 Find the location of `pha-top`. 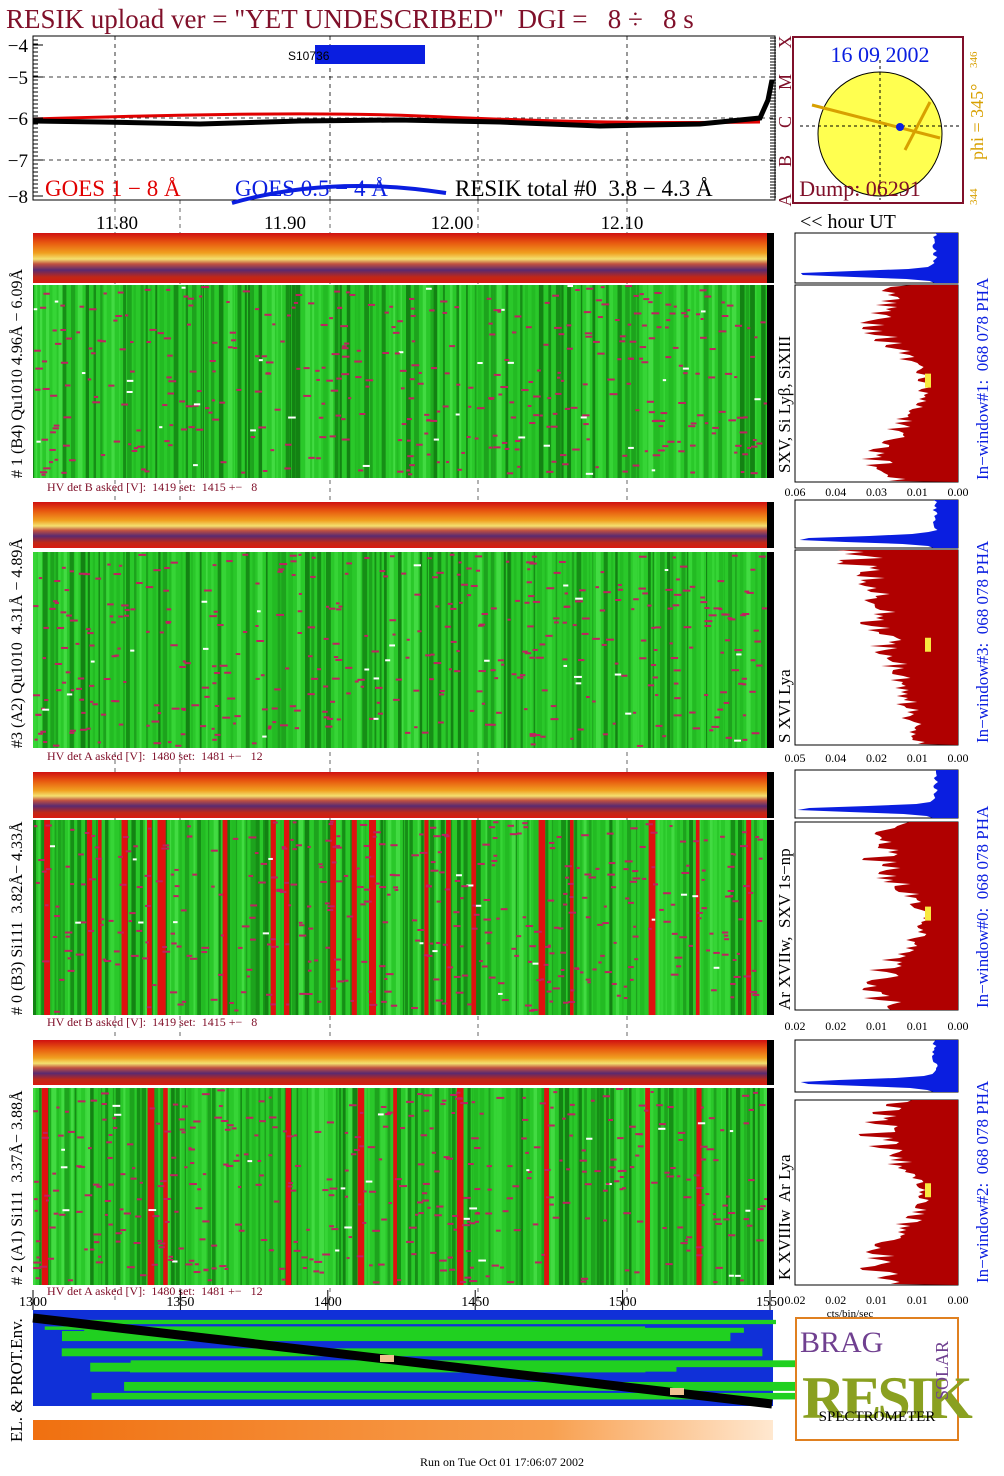

pha-top is located at coordinates (879, 1066).